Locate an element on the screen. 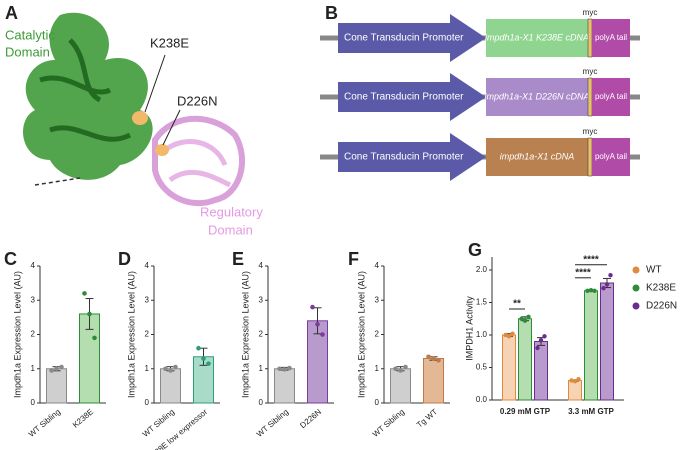  cdna-label: impdh1a-X1 D226N cDNA is located at coordinates (536, 96).